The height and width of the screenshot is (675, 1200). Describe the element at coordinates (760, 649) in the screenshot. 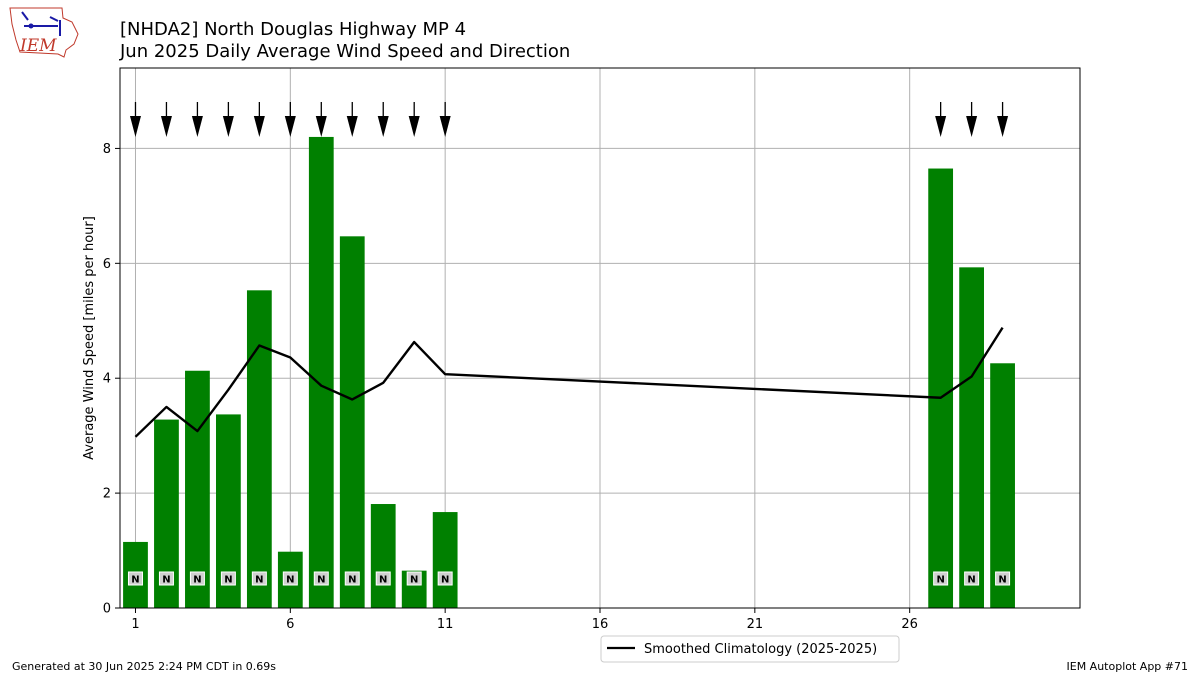

I see `legend-entry-climatology: Smoothed Climatology (2025-2025)` at that location.